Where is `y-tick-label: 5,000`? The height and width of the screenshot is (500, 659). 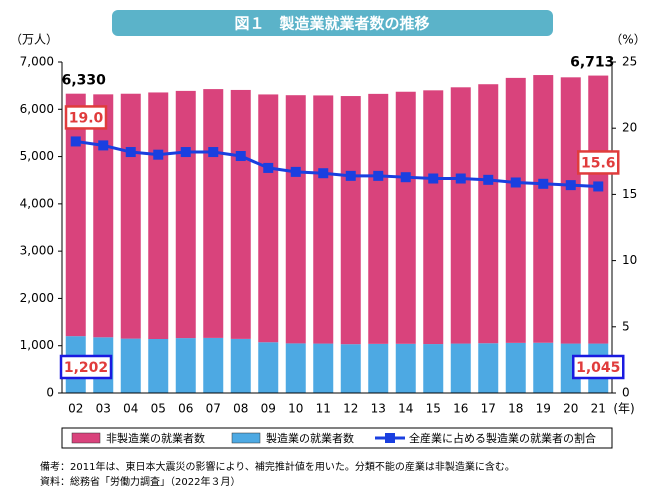
y-tick-label: 5,000 is located at coordinates (37, 156).